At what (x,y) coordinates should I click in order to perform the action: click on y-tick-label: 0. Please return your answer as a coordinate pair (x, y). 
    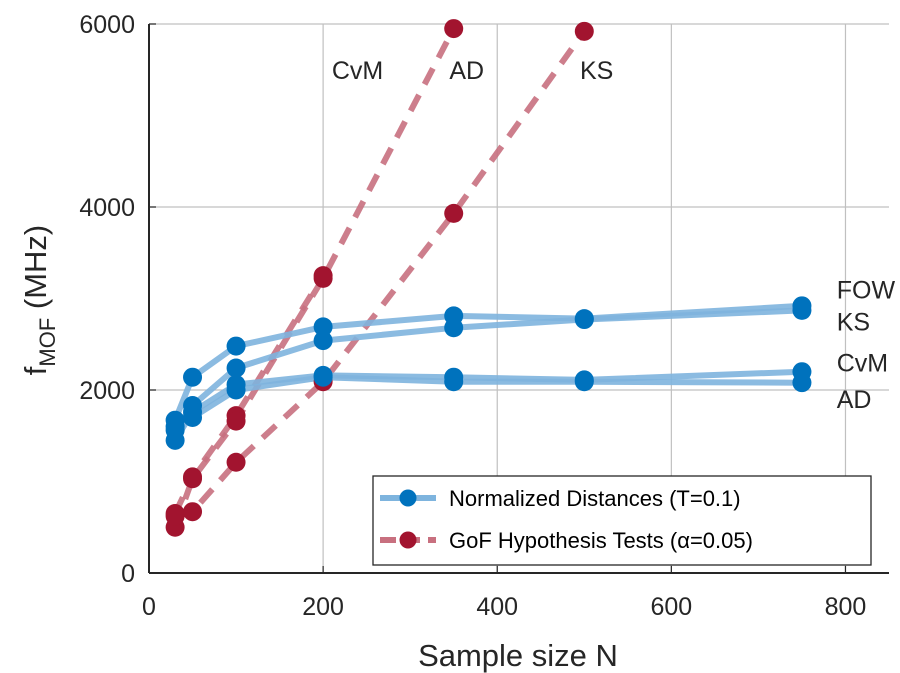
    Looking at the image, I should click on (128, 574).